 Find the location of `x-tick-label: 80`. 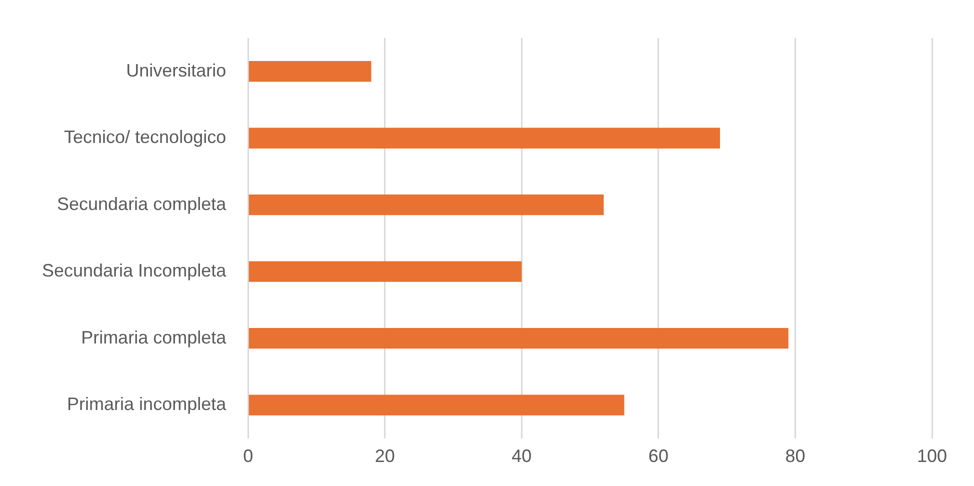

x-tick-label: 80 is located at coordinates (795, 456).